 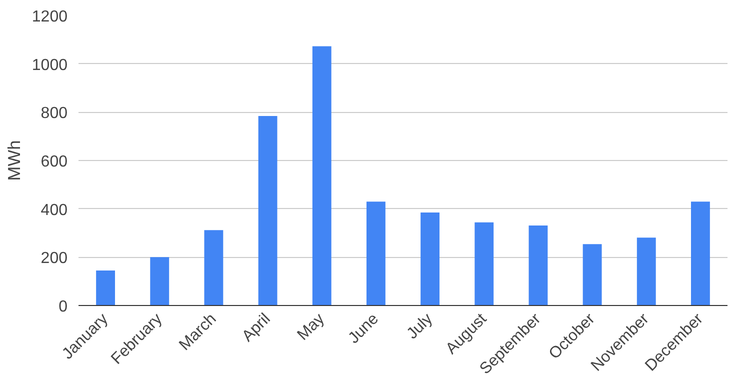 I want to click on x-tick-label: July, so click(x=420, y=326).